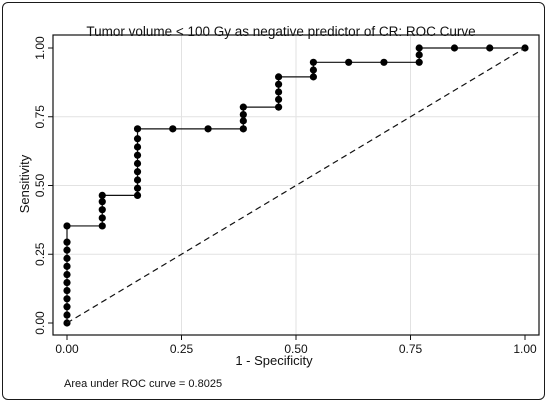  I want to click on y-axis-label: Sensitivity, so click(24, 183).